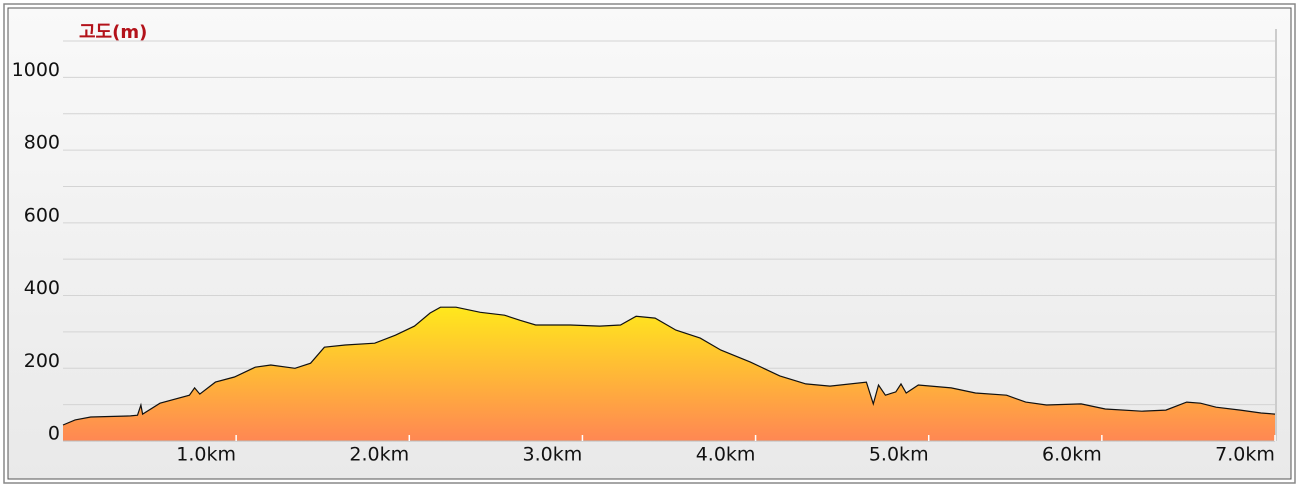  What do you see at coordinates (726, 455) in the screenshot?
I see `x-tick-label: 4.0km` at bounding box center [726, 455].